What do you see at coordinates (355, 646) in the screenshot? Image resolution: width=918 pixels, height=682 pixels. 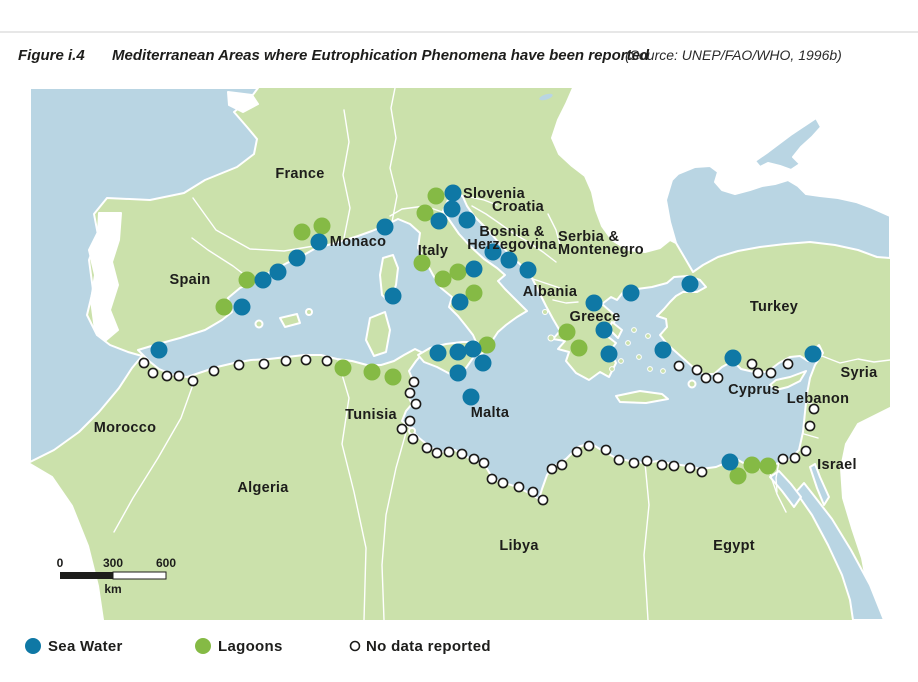 I see `no-data-legend-dot-icon` at bounding box center [355, 646].